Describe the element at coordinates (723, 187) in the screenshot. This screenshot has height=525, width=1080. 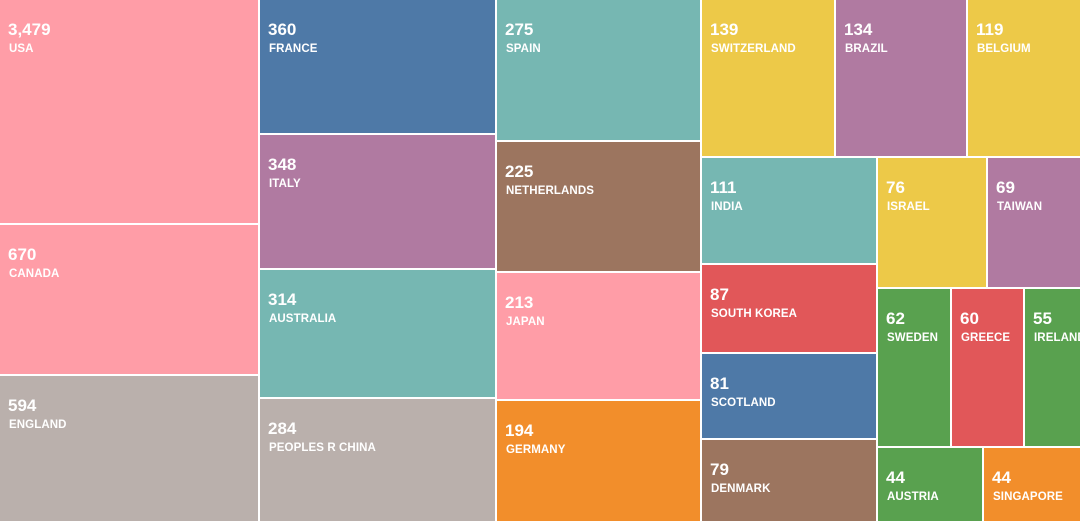
I see `cell-value: 111` at that location.